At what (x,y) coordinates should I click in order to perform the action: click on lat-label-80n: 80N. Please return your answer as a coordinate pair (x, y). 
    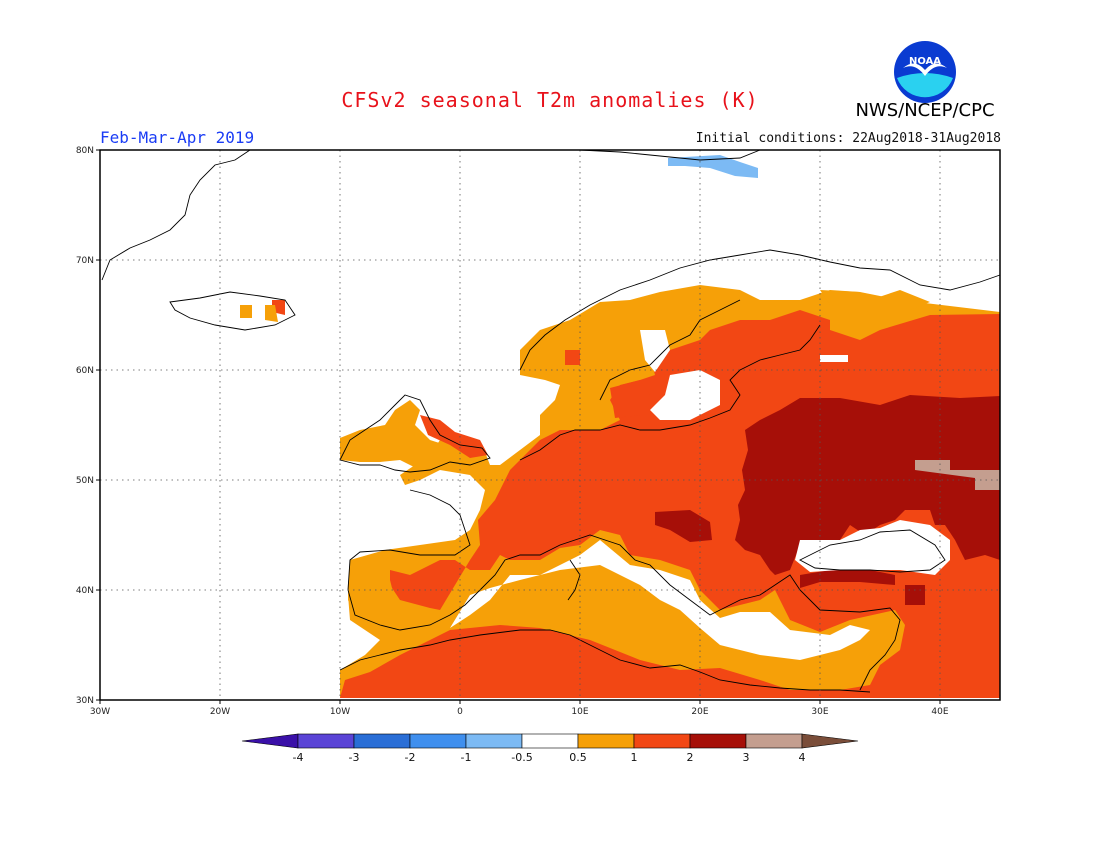
    Looking at the image, I should click on (85, 151).